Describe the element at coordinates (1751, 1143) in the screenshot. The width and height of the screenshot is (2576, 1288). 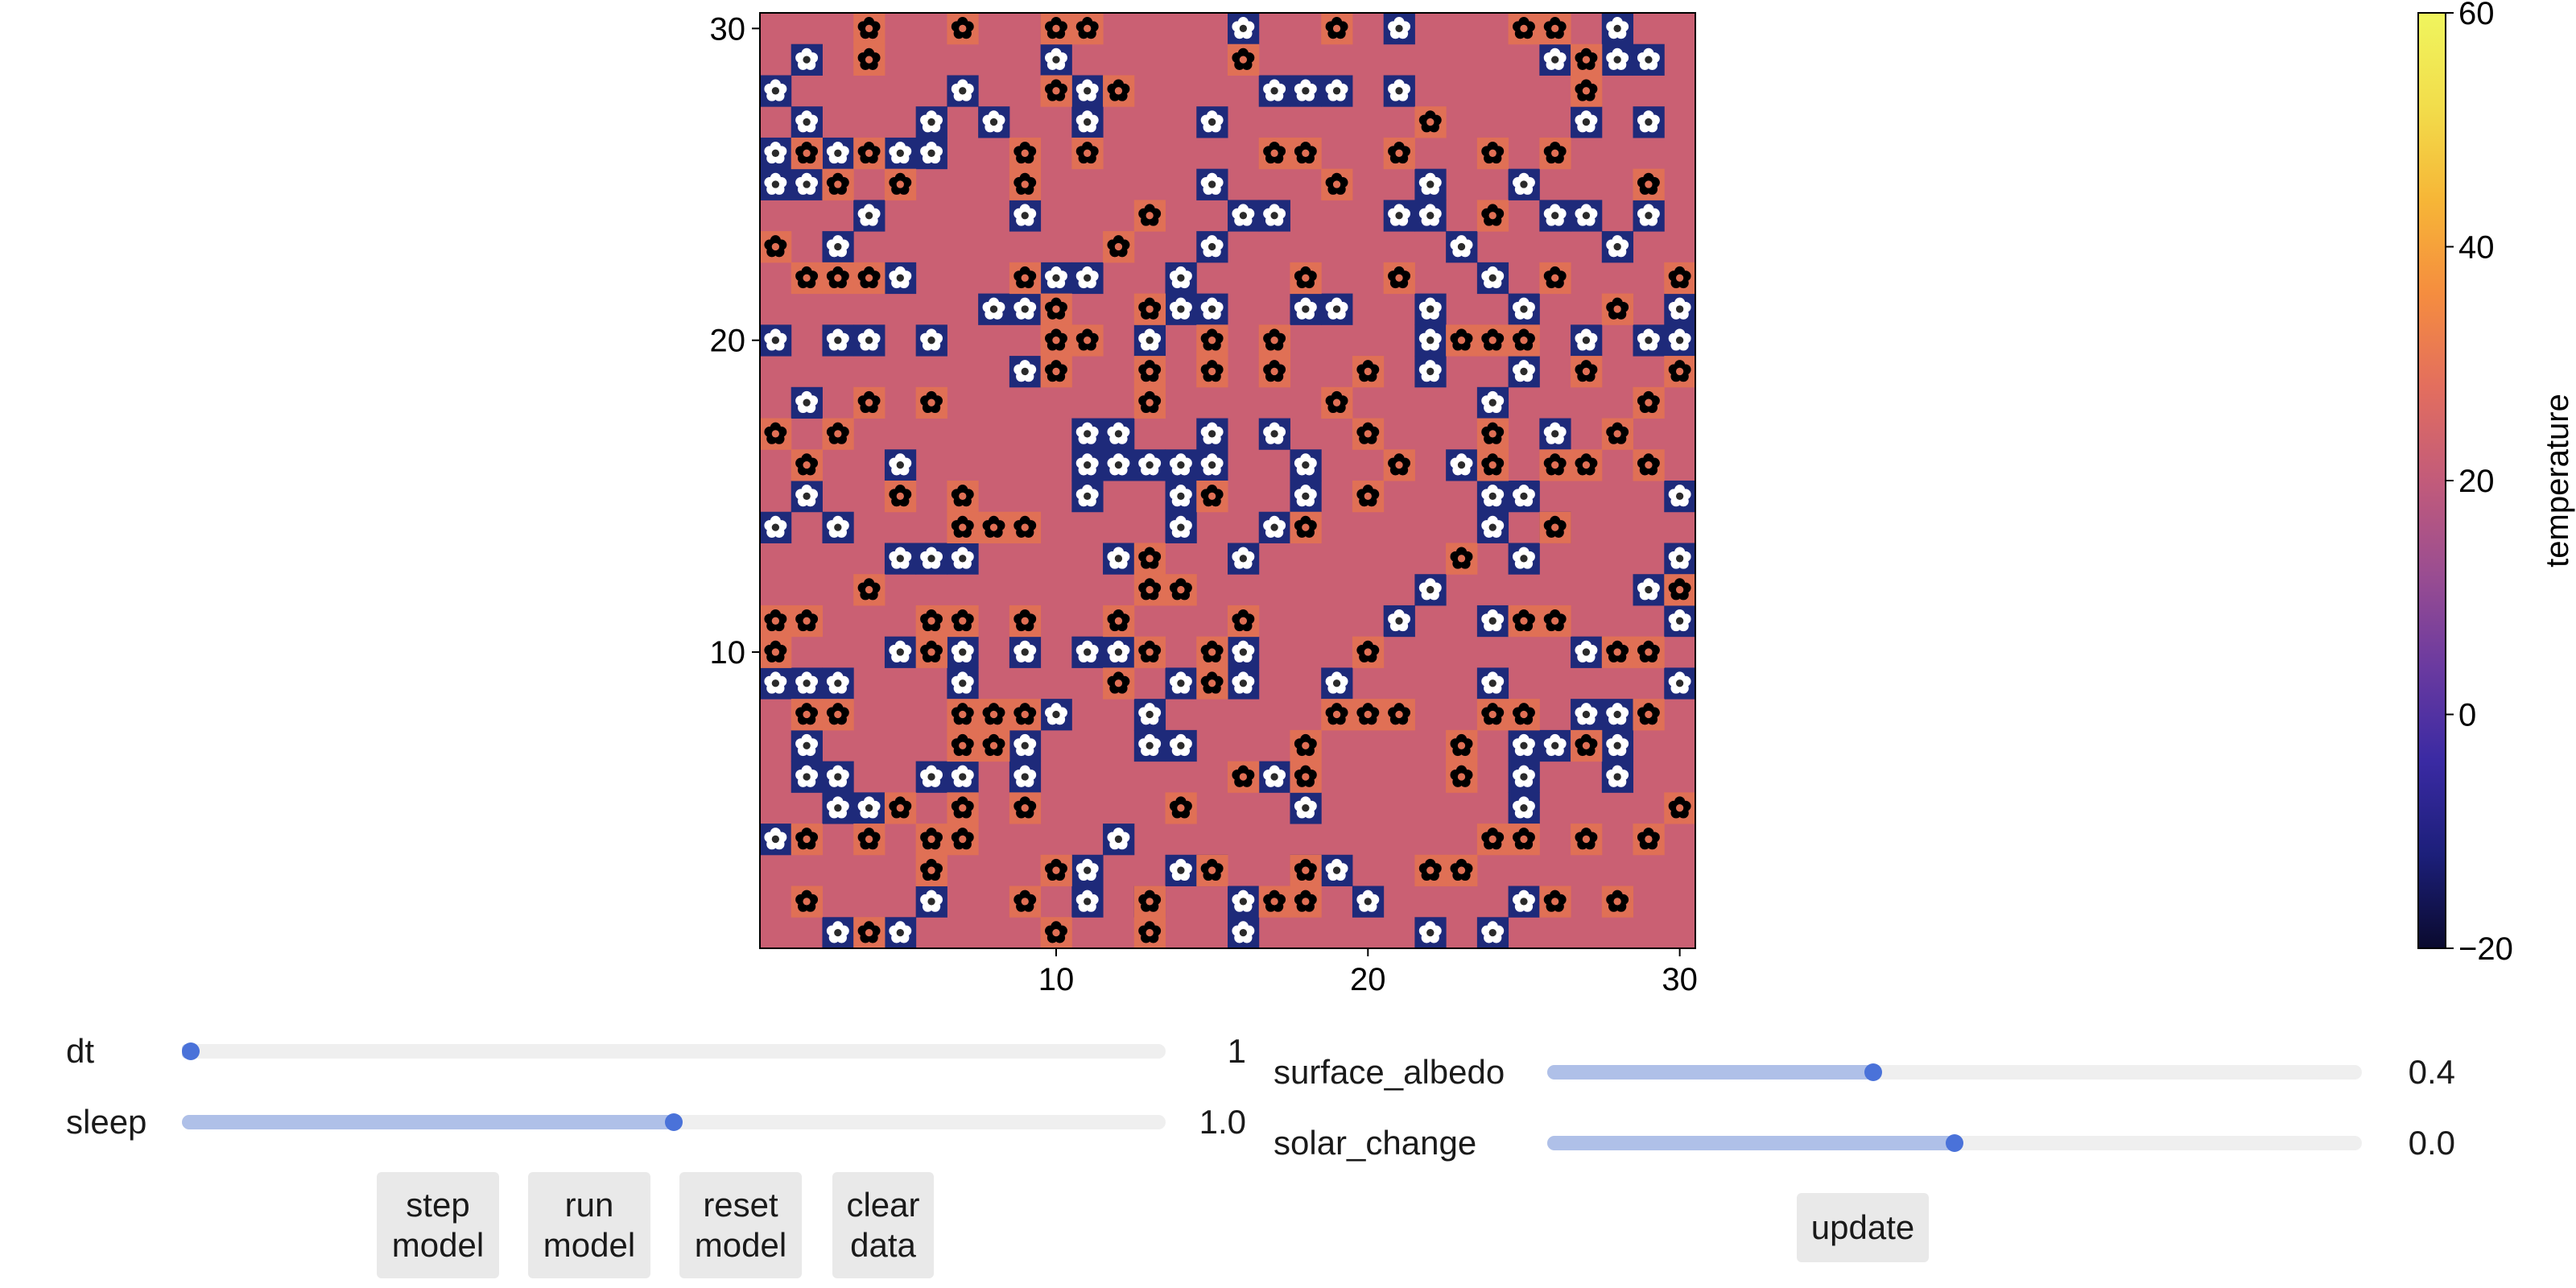
I see `solar-change-slider-fill` at that location.